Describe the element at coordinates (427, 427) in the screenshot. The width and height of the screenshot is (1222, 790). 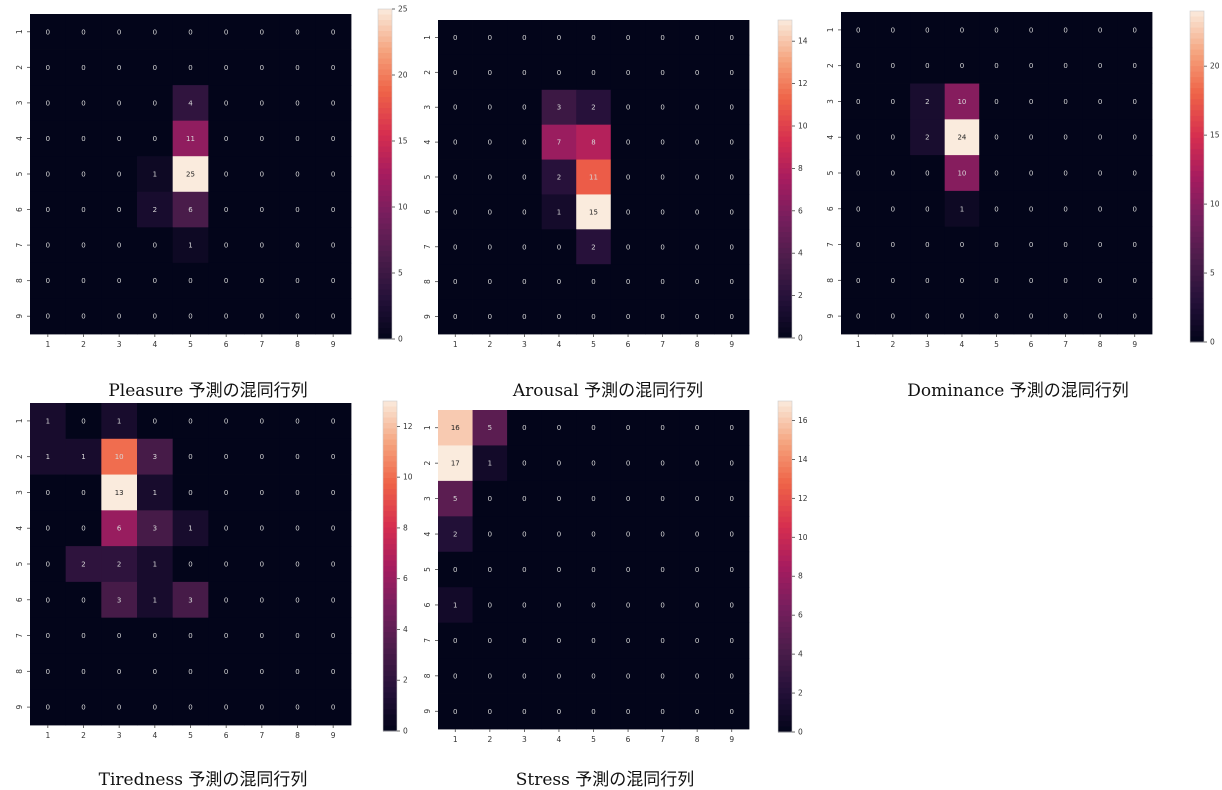
I see `y-tick-label: 1` at that location.